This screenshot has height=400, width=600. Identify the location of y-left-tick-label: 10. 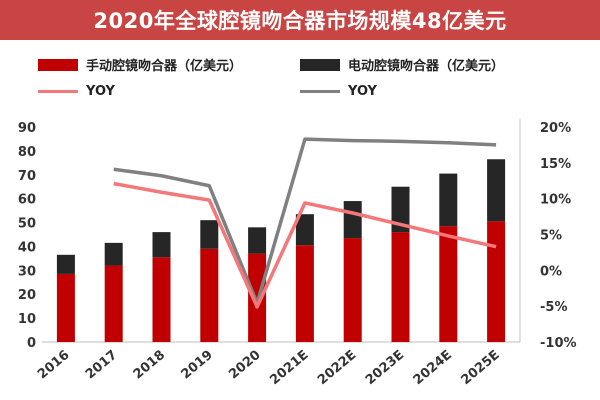
(27, 319).